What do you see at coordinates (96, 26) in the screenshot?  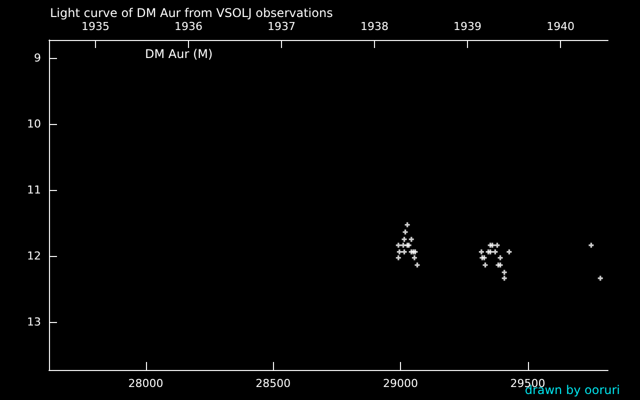 I see `x2-tick-label: 1935` at bounding box center [96, 26].